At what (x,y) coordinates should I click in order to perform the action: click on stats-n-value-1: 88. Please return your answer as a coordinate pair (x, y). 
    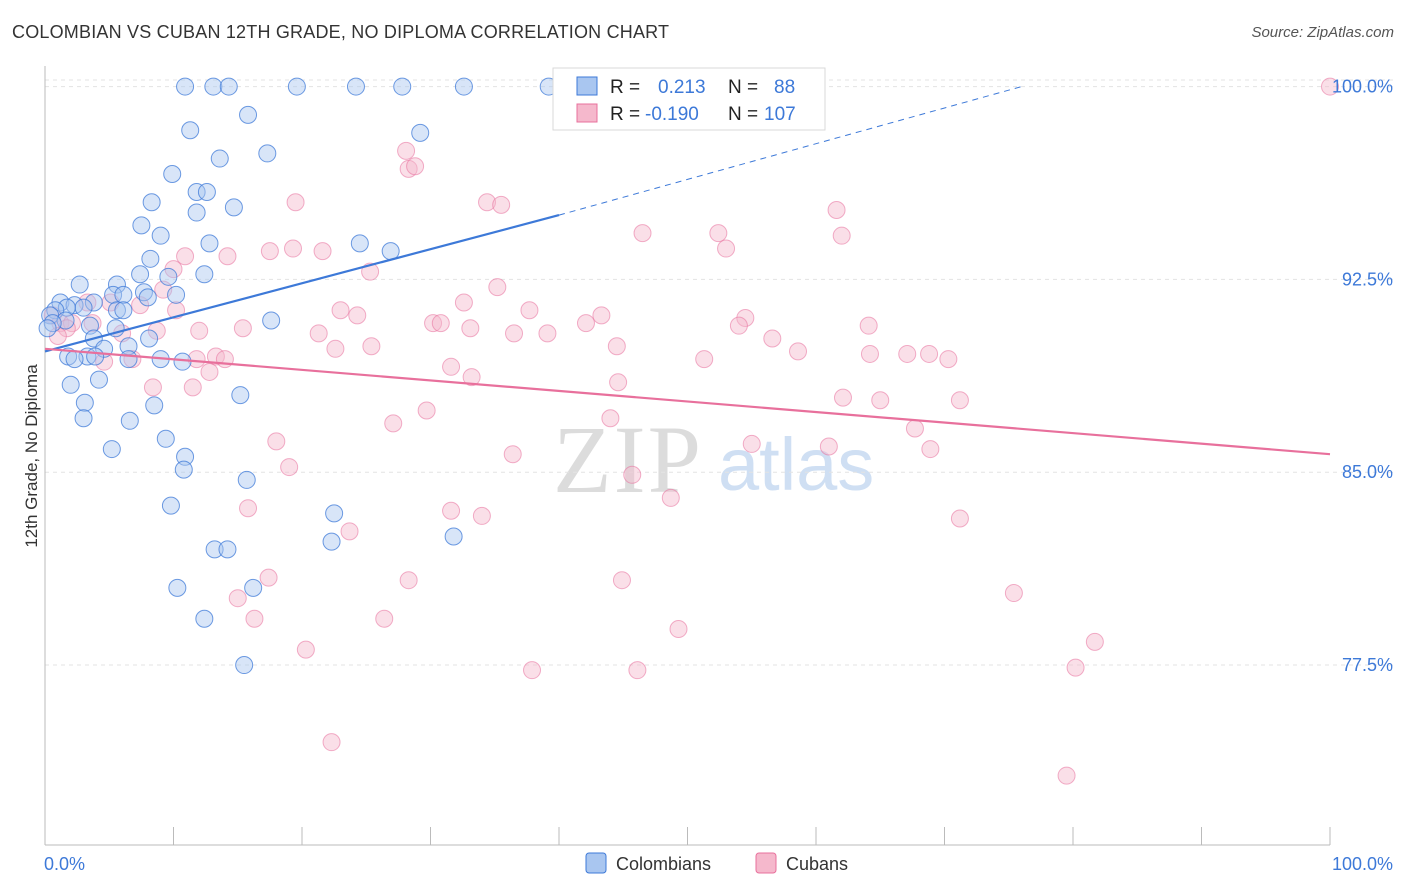
    Looking at the image, I should click on (784, 87).